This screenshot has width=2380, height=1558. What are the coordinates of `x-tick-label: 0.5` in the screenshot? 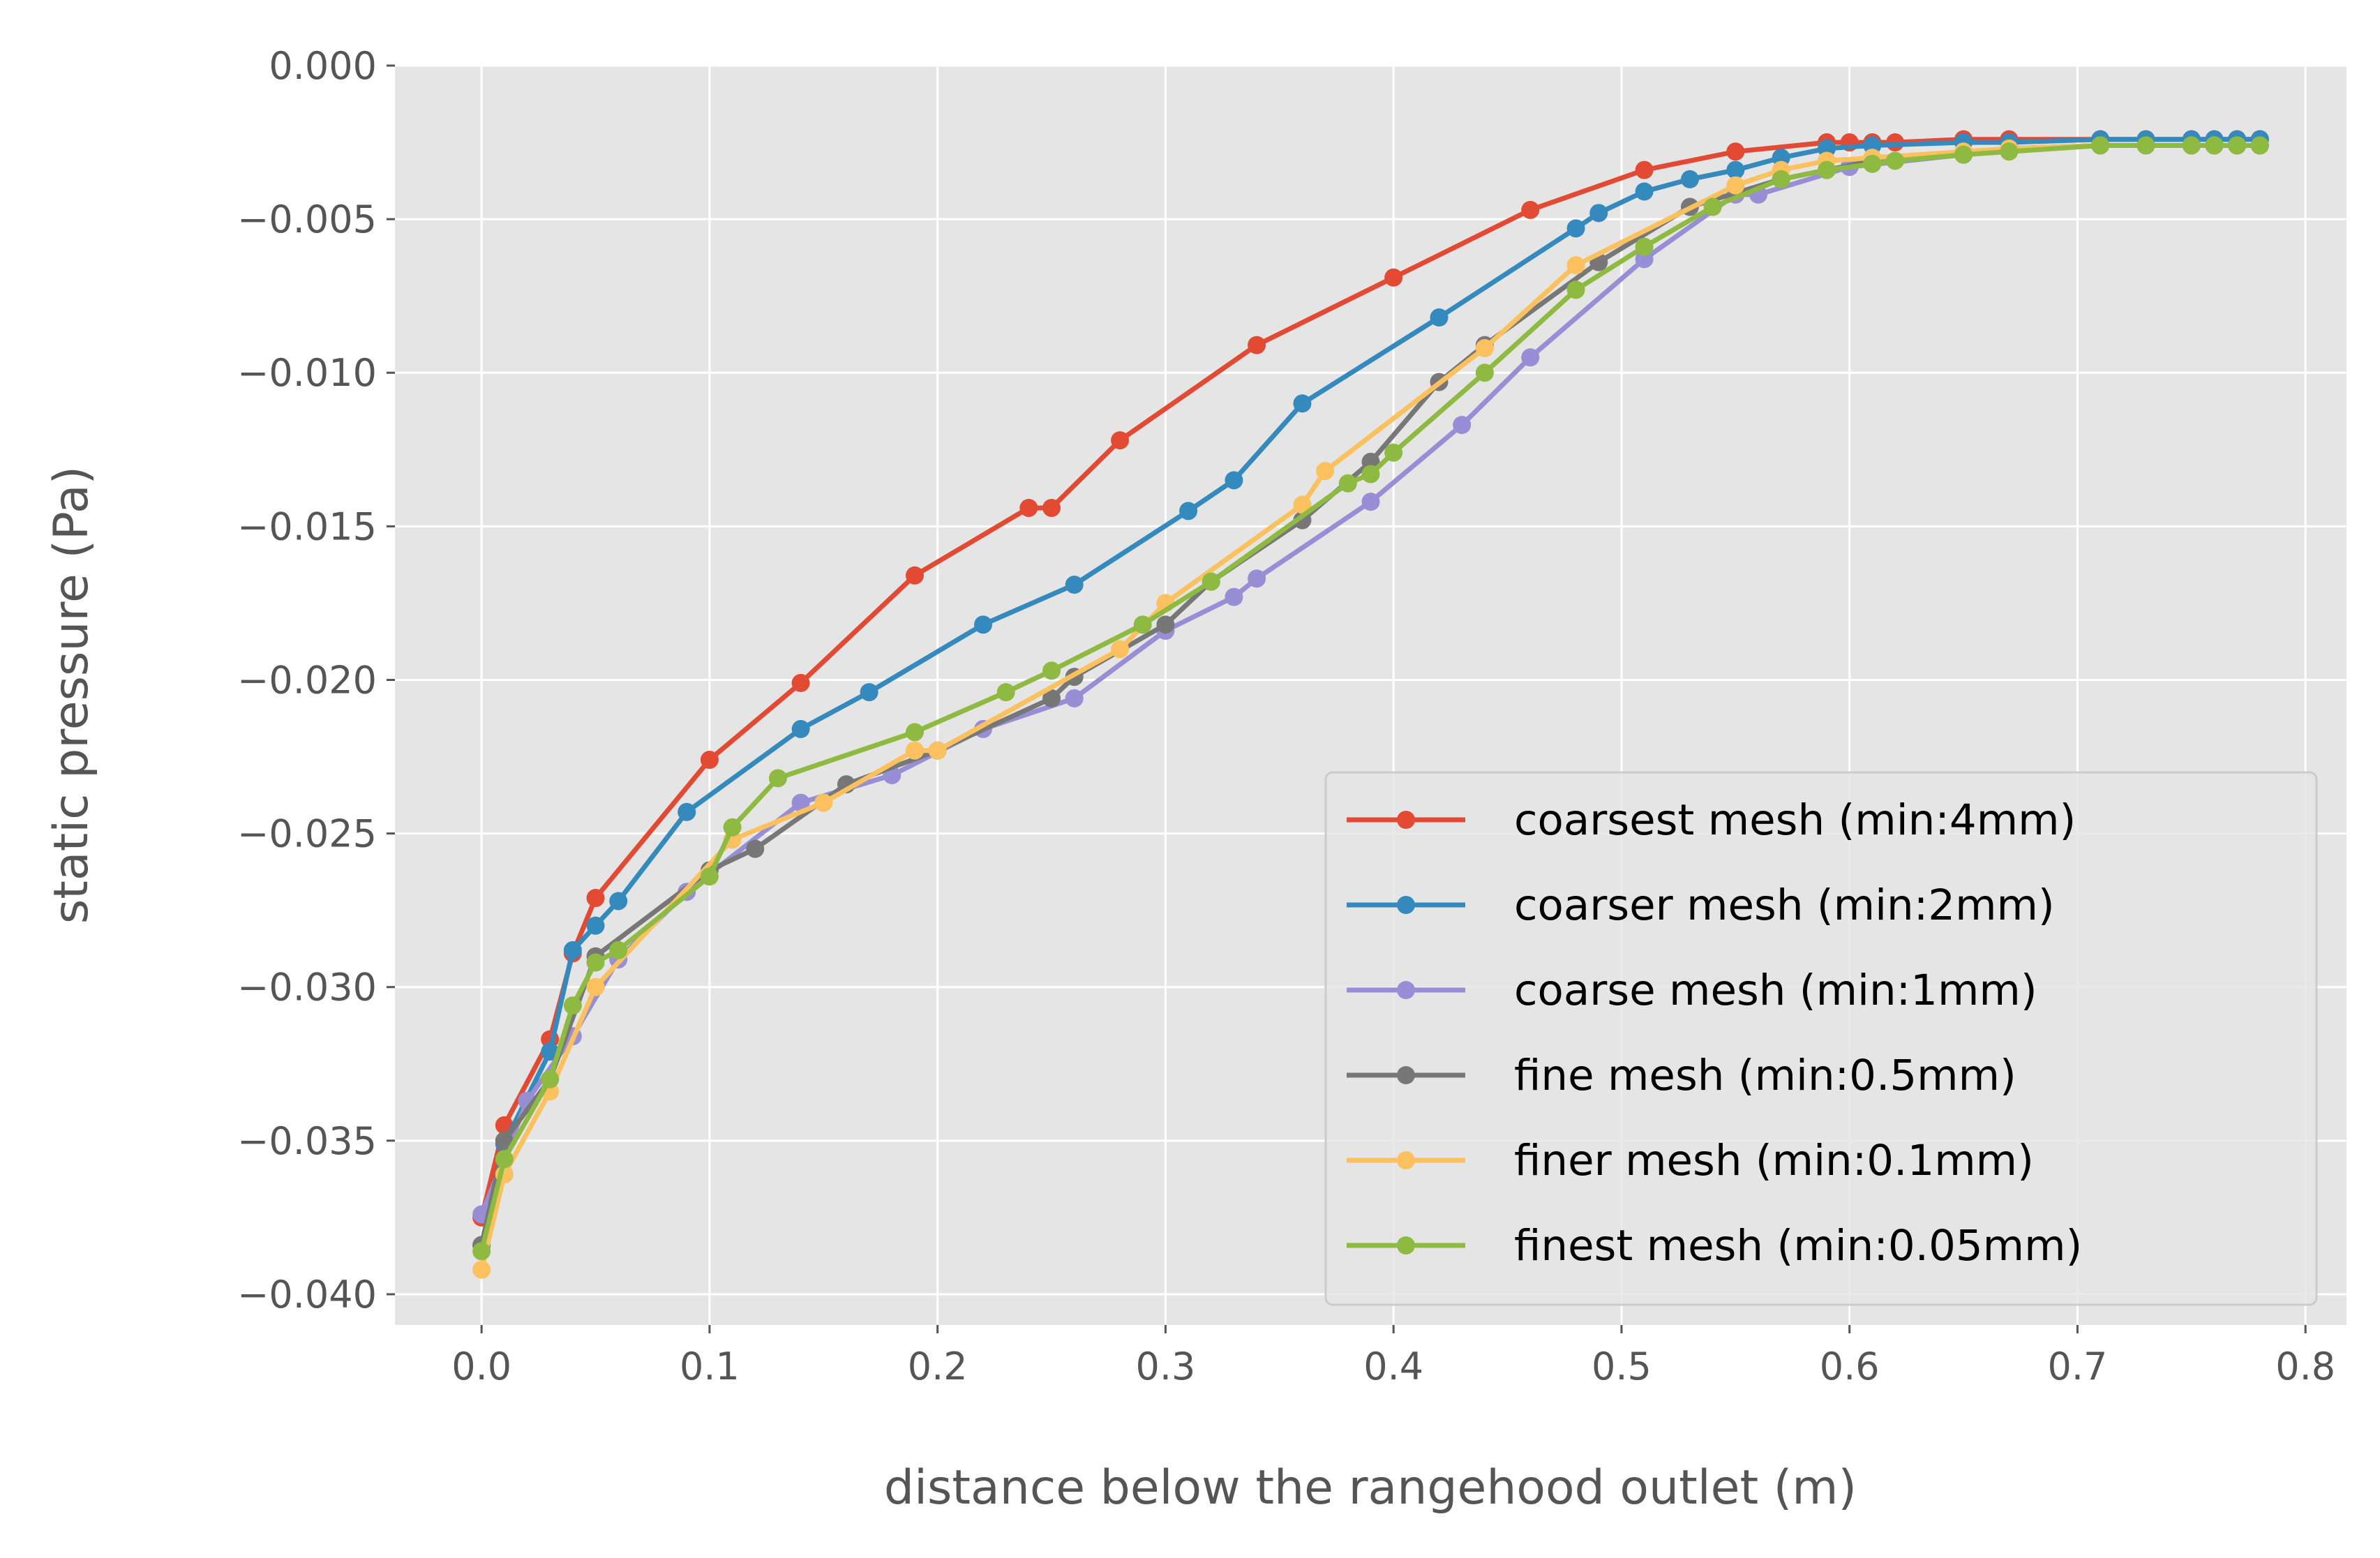 It's located at (1622, 1366).